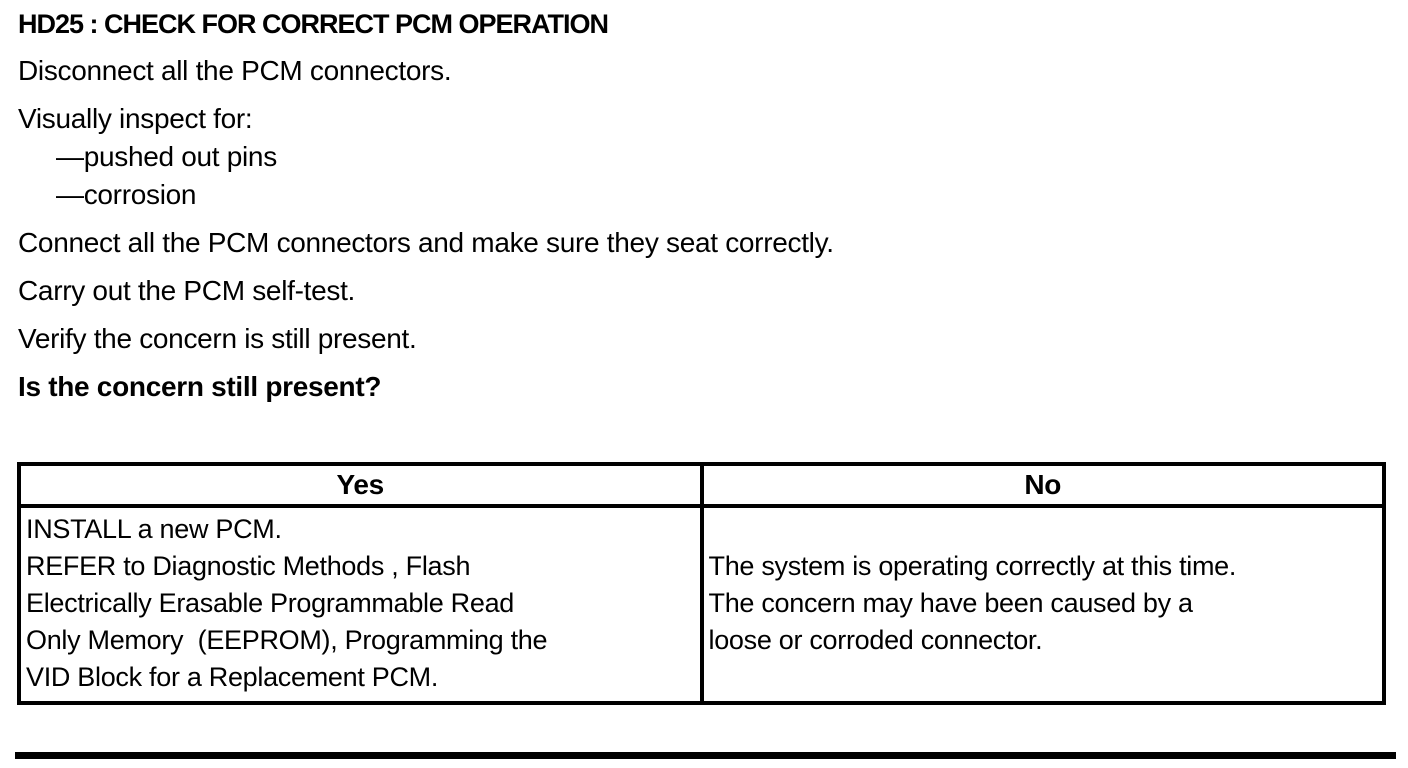 This screenshot has height=768, width=1408. What do you see at coordinates (166, 156) in the screenshot?
I see `inspect-item-pushed-out-pins: —pushed out pins` at bounding box center [166, 156].